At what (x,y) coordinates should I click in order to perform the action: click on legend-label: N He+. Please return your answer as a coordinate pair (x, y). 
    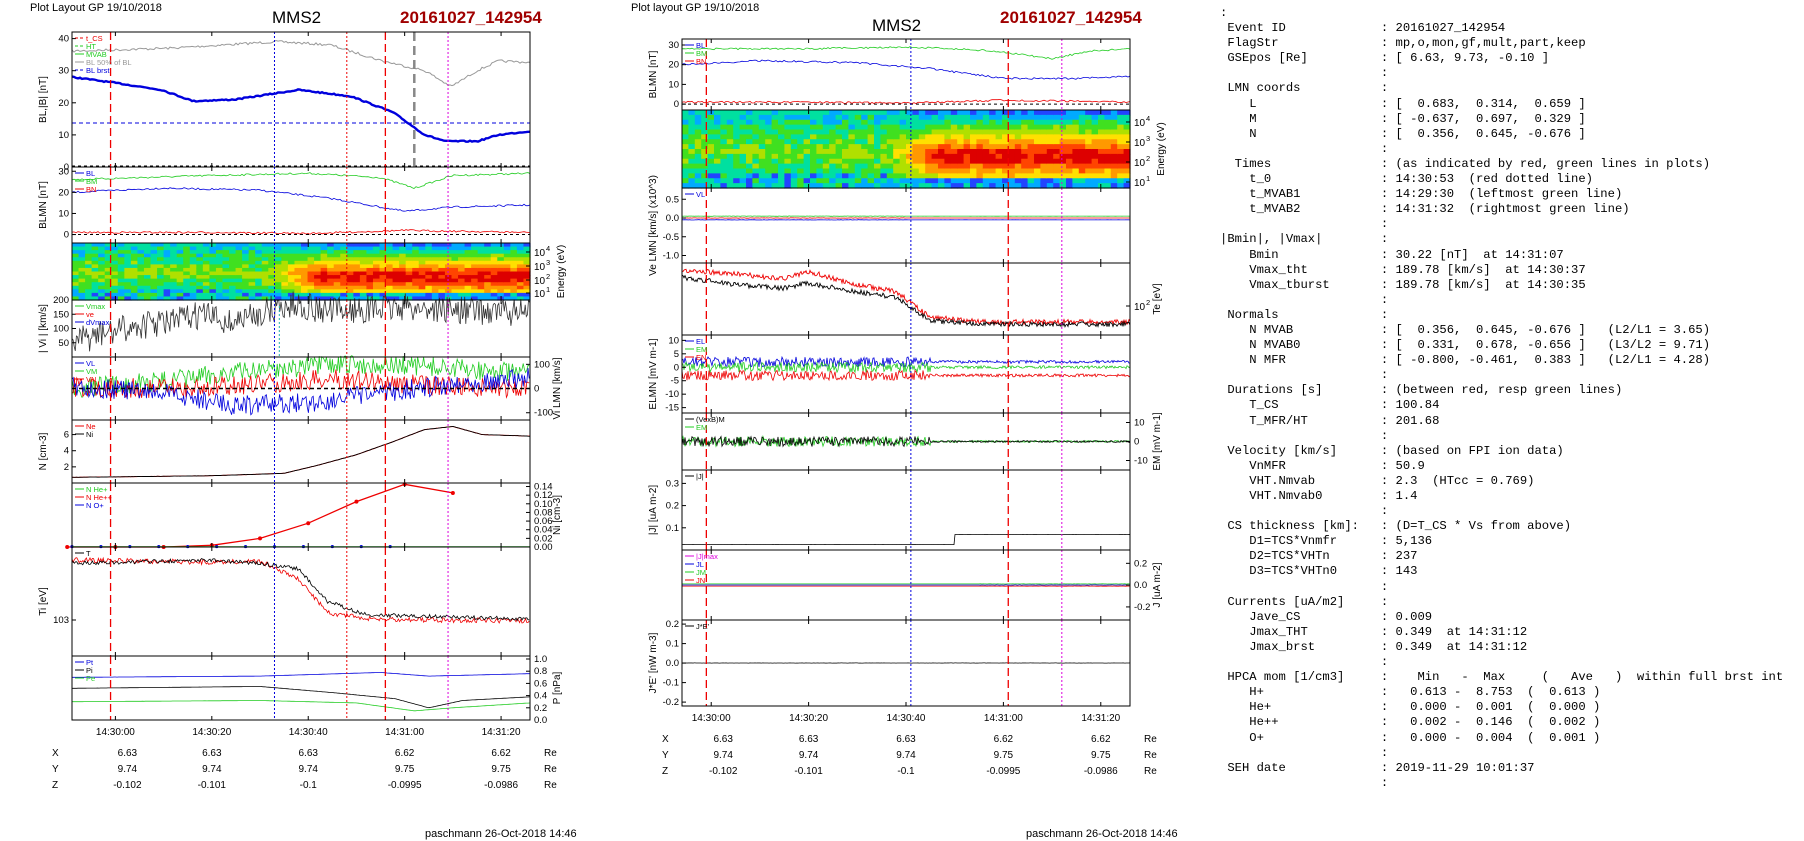
    Looking at the image, I should click on (97, 489).